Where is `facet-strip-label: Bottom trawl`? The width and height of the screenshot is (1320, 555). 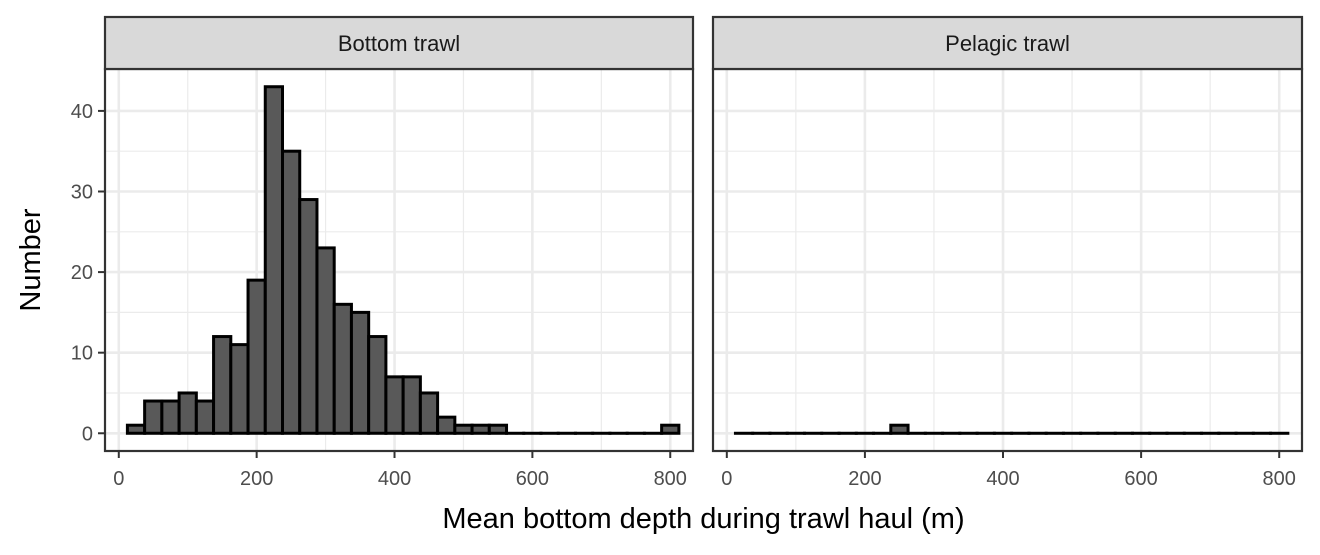 facet-strip-label: Bottom trawl is located at coordinates (399, 43).